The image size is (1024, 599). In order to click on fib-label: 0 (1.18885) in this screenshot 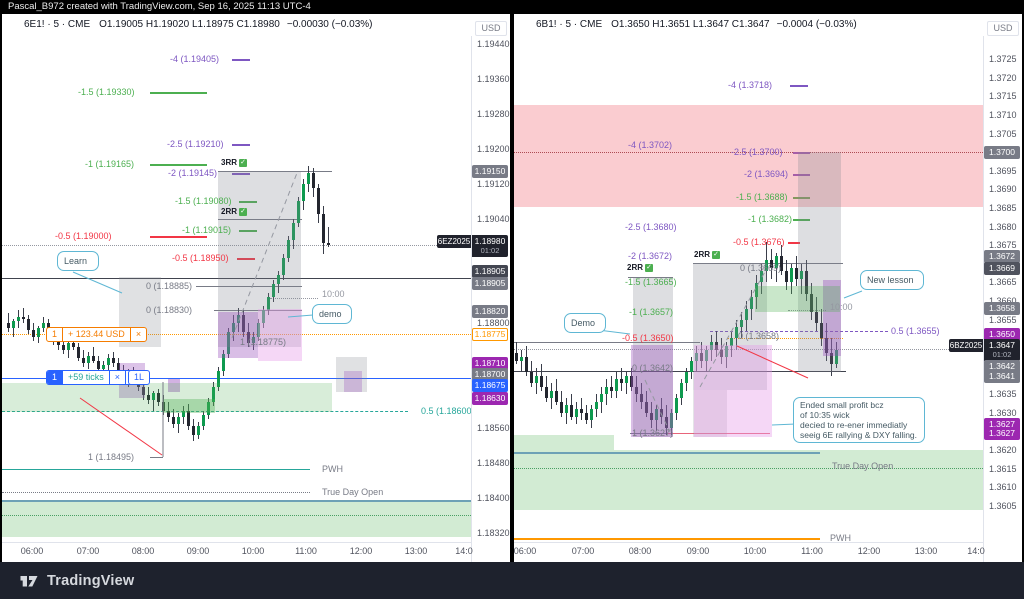, I will do `click(169, 286)`.